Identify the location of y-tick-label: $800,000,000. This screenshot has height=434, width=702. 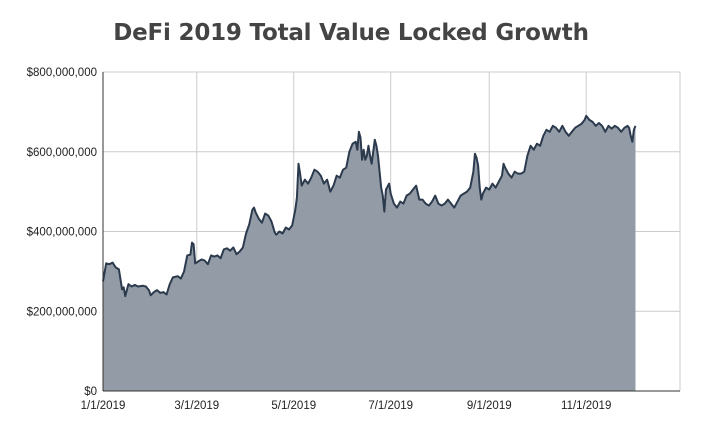
(62, 73).